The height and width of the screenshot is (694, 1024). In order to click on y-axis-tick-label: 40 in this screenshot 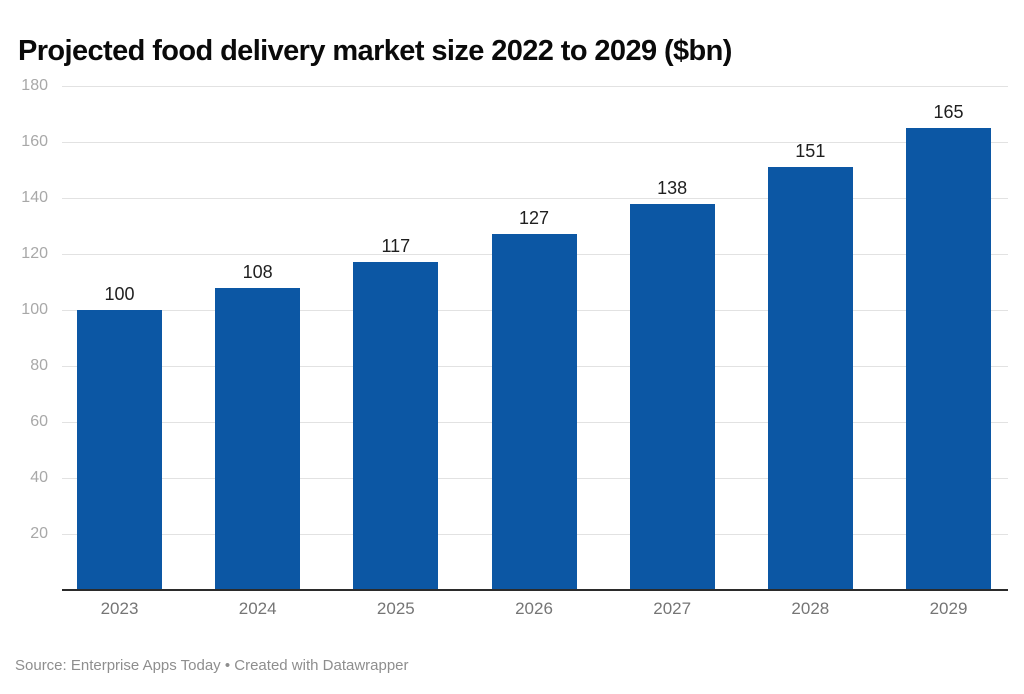, I will do `click(39, 477)`.